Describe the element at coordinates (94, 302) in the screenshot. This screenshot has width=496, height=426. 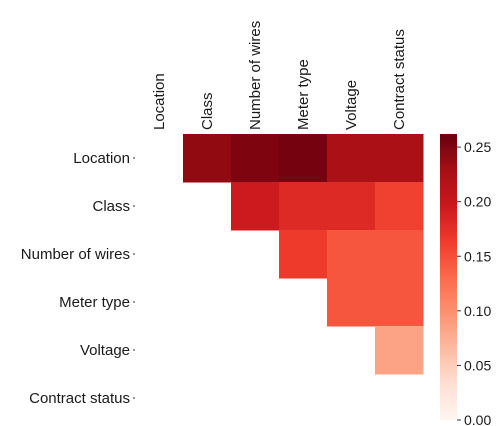
I see `row-label-meter-type: Meter type` at that location.